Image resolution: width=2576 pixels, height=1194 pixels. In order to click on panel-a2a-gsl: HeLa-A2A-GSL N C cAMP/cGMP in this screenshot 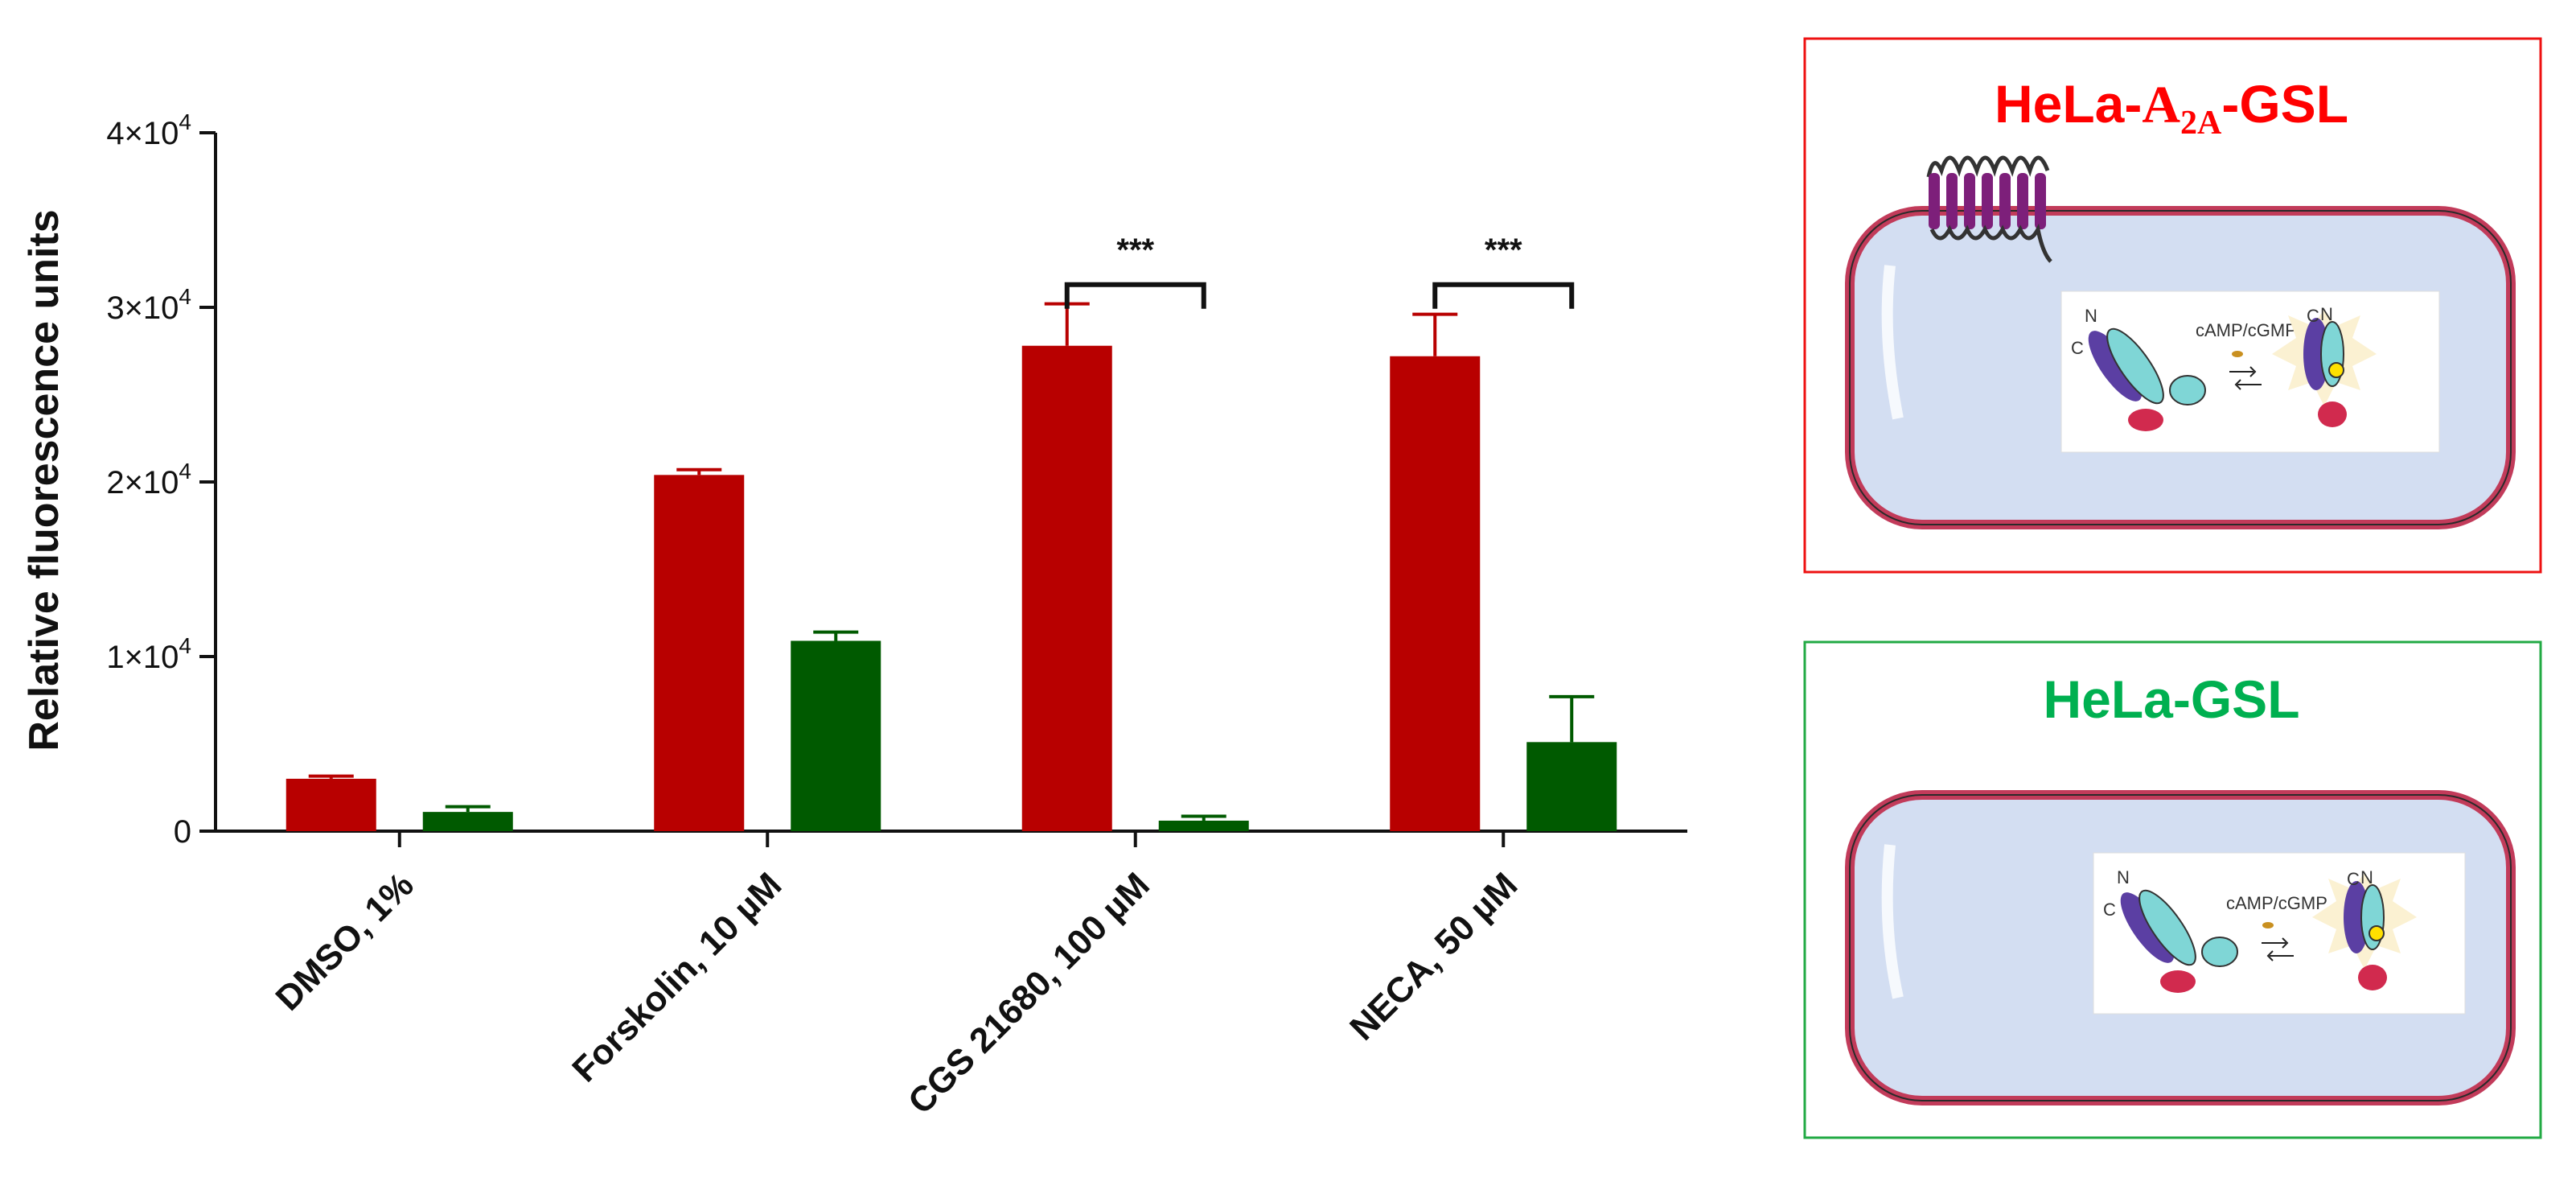, I will do `click(2172, 305)`.